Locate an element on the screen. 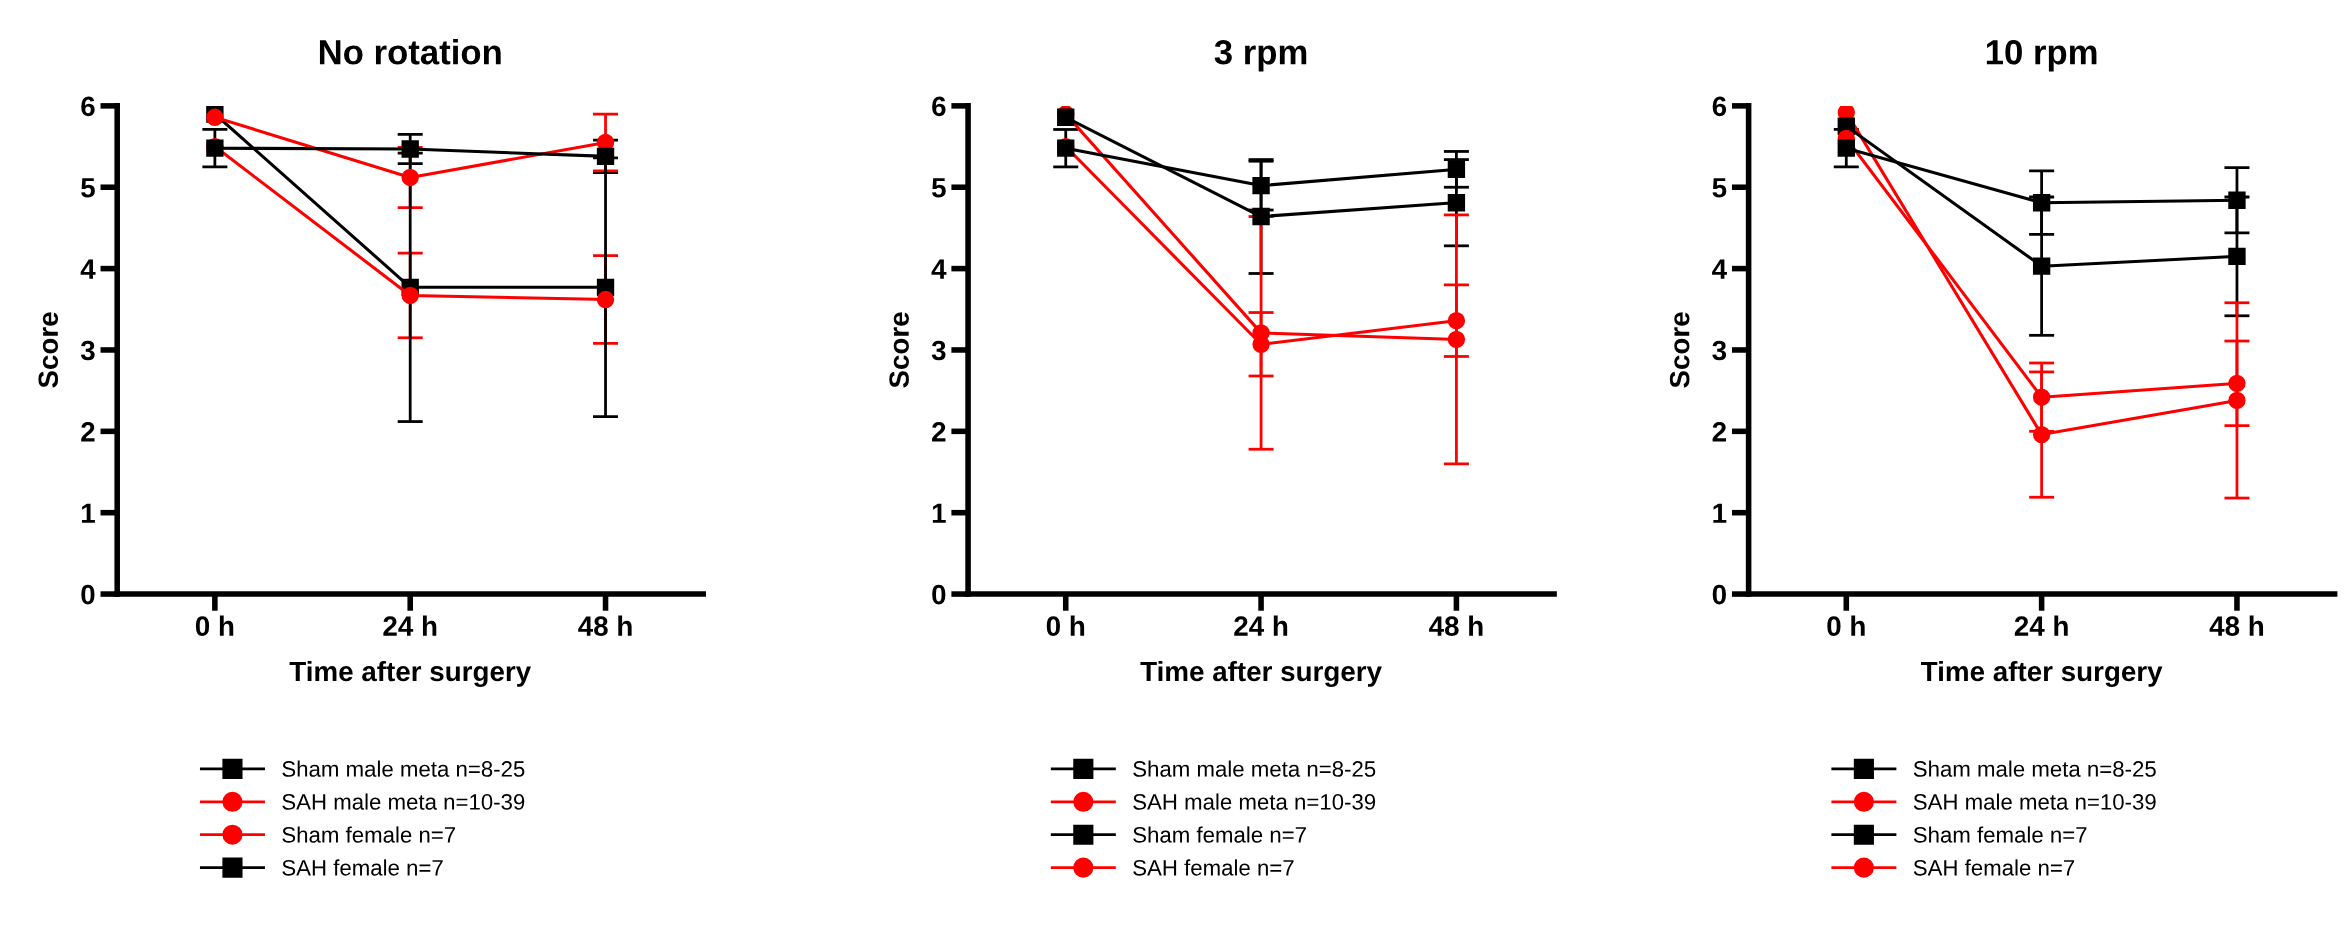 The width and height of the screenshot is (2344, 937). chart-title: 10 rpm is located at coordinates (2041, 55).